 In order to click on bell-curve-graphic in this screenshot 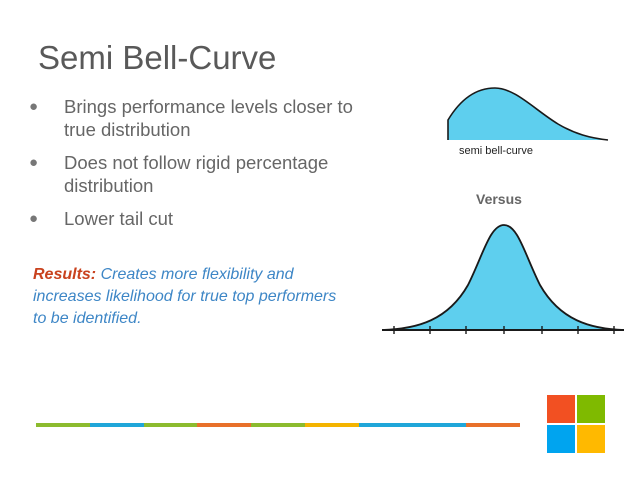, I will do `click(503, 279)`.